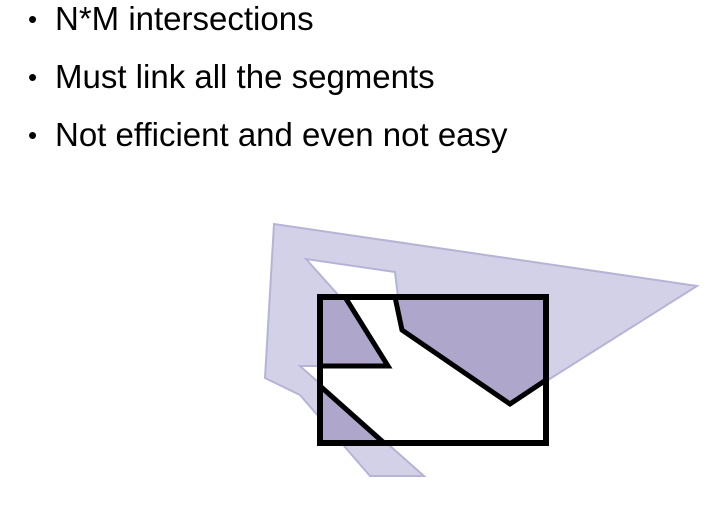  I want to click on bullet-item-intersections: • N*M intersections, so click(268, 29).